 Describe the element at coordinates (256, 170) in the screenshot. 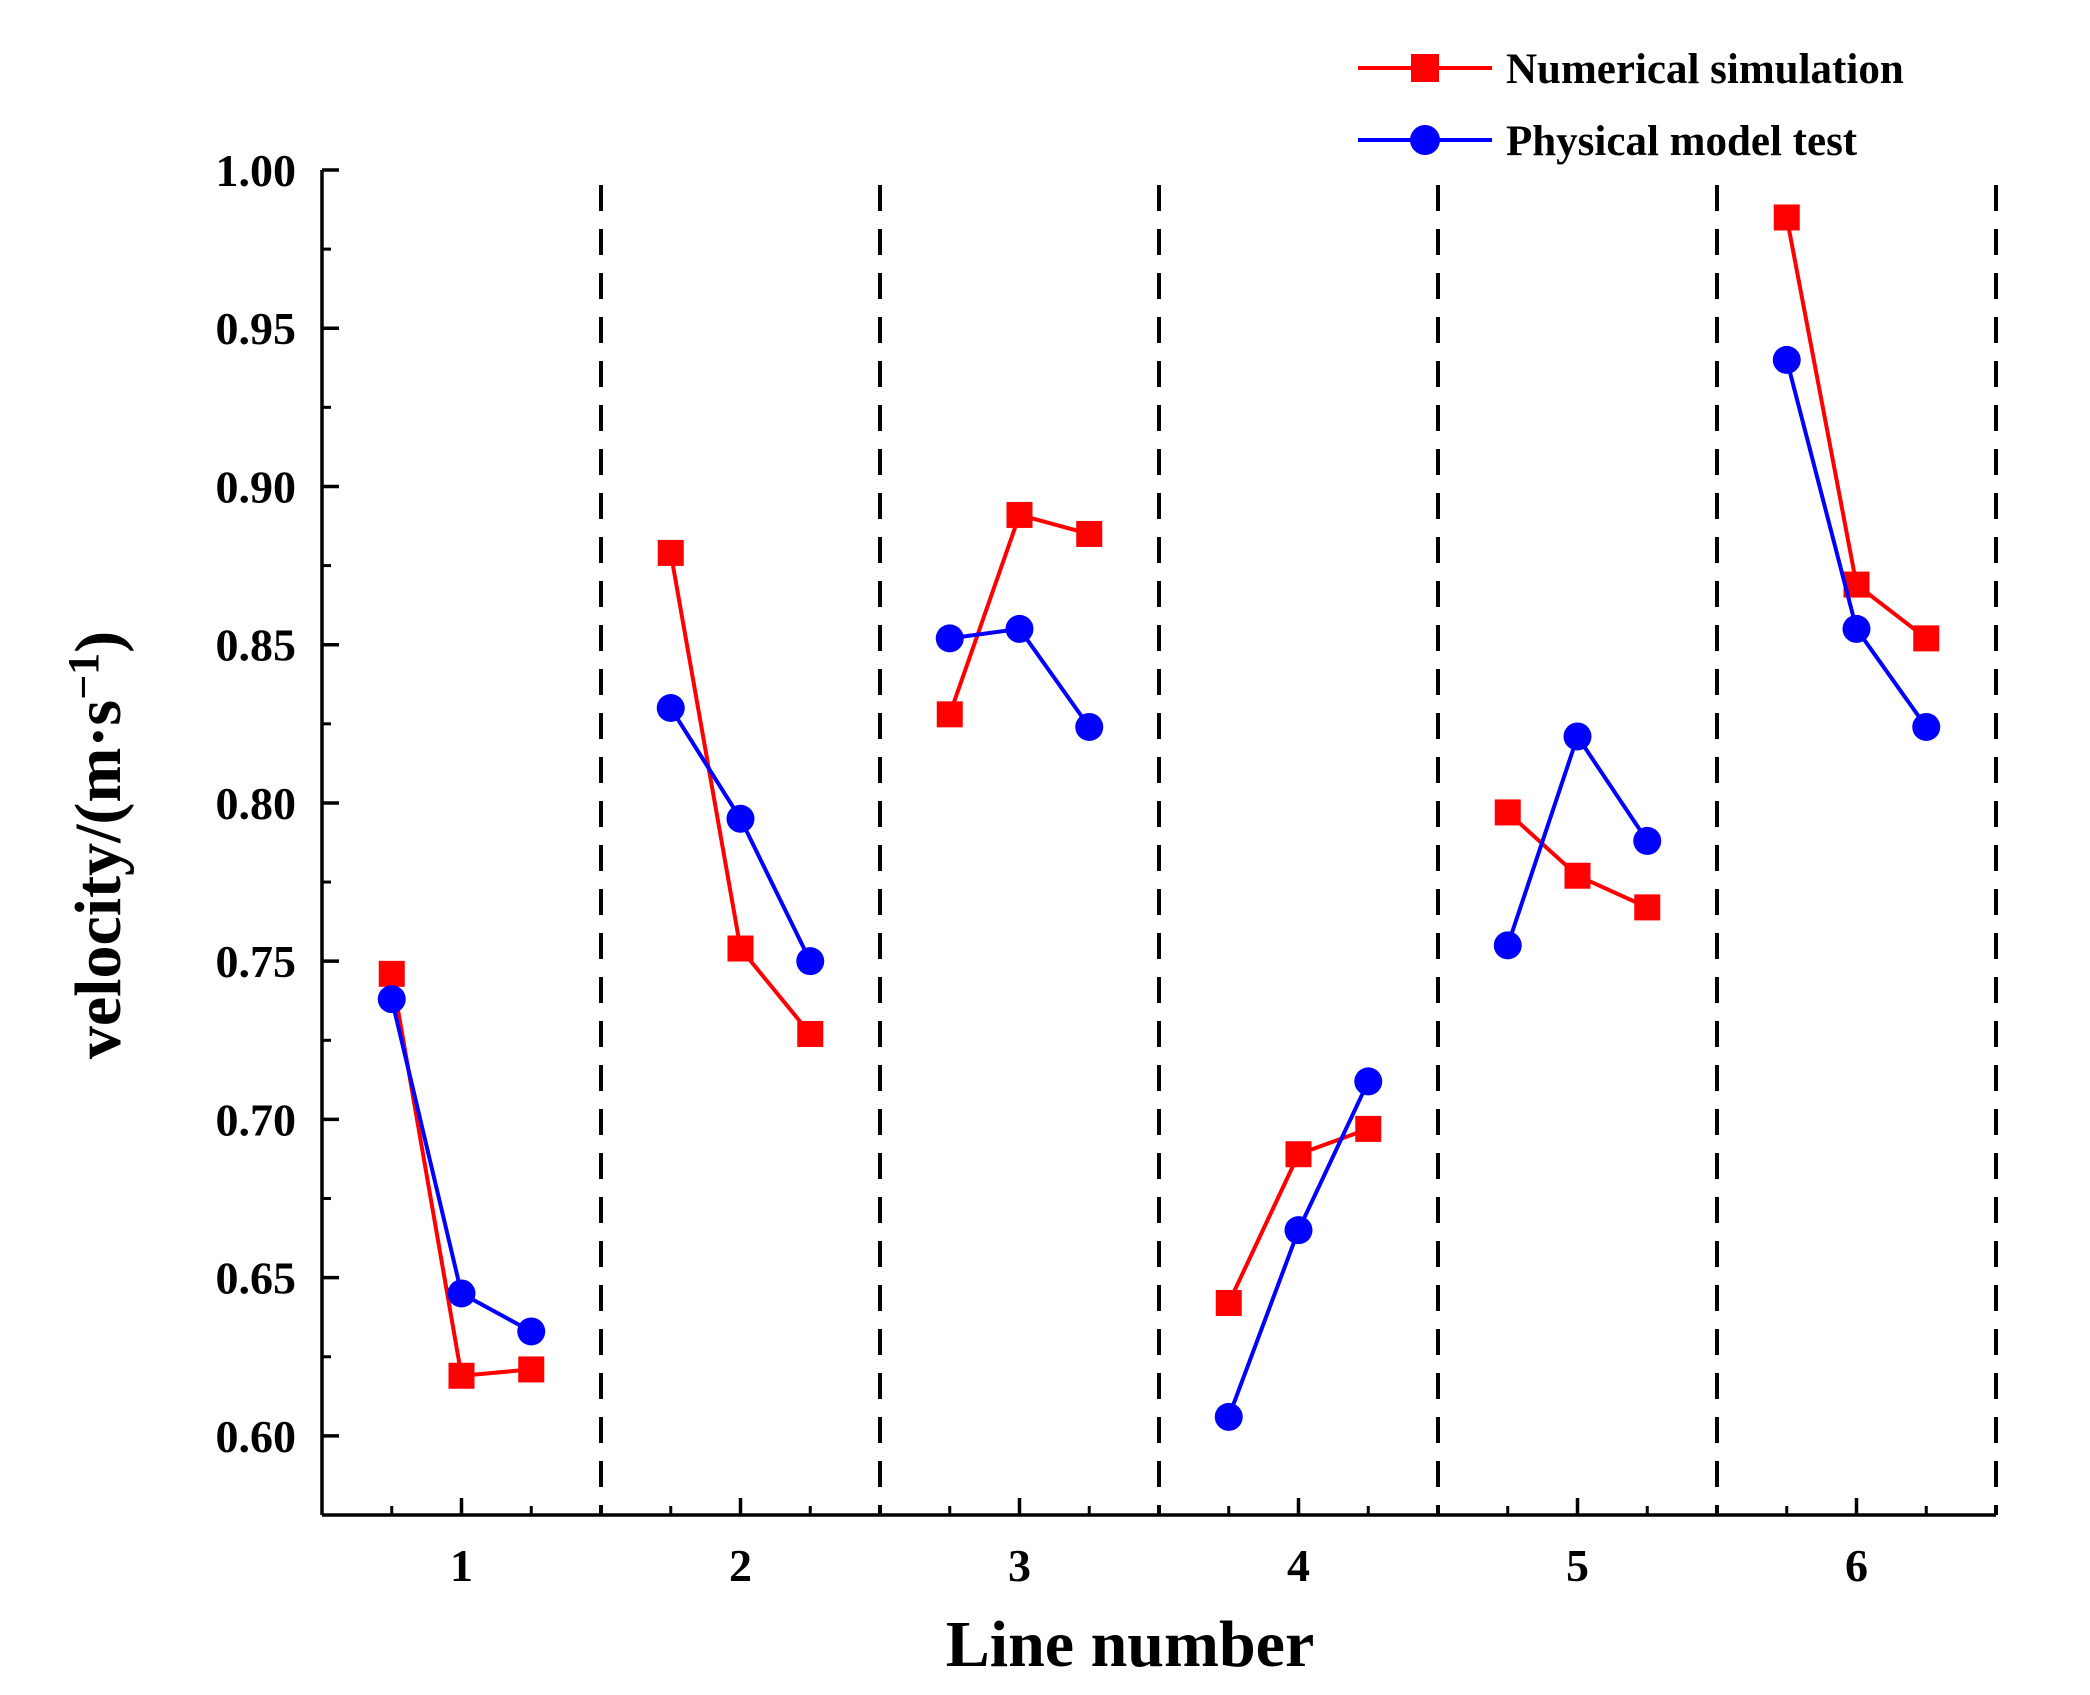

I see `y-tick-label: 1.00` at that location.